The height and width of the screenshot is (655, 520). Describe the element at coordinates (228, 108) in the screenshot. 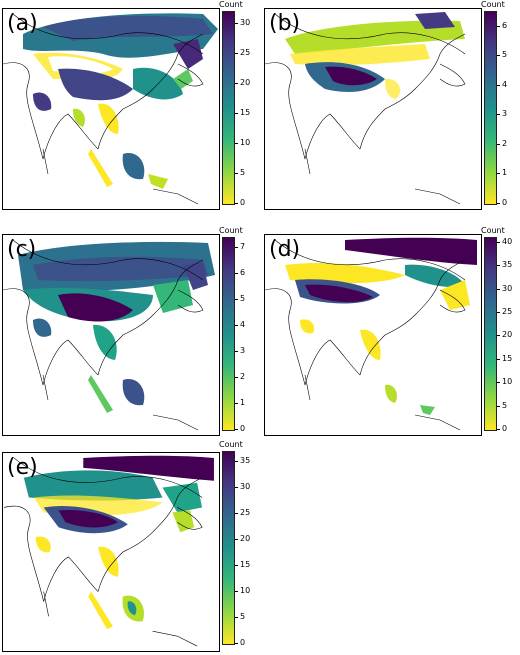

I see `legend-a-colorbar` at that location.